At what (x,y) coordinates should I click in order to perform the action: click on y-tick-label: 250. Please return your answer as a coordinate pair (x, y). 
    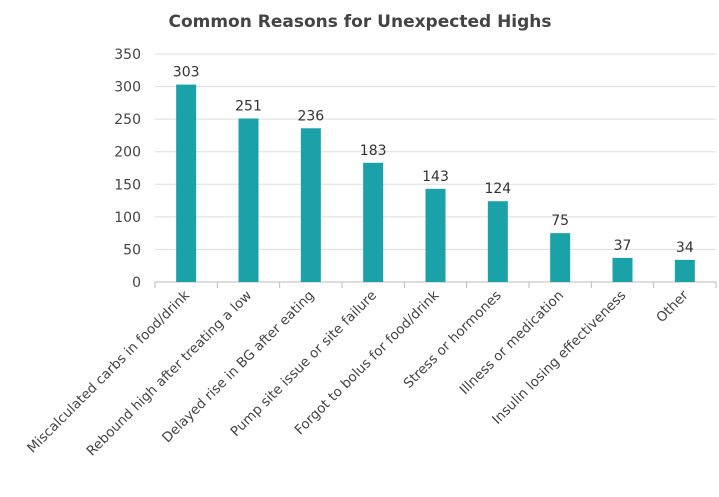
    Looking at the image, I should click on (127, 120).